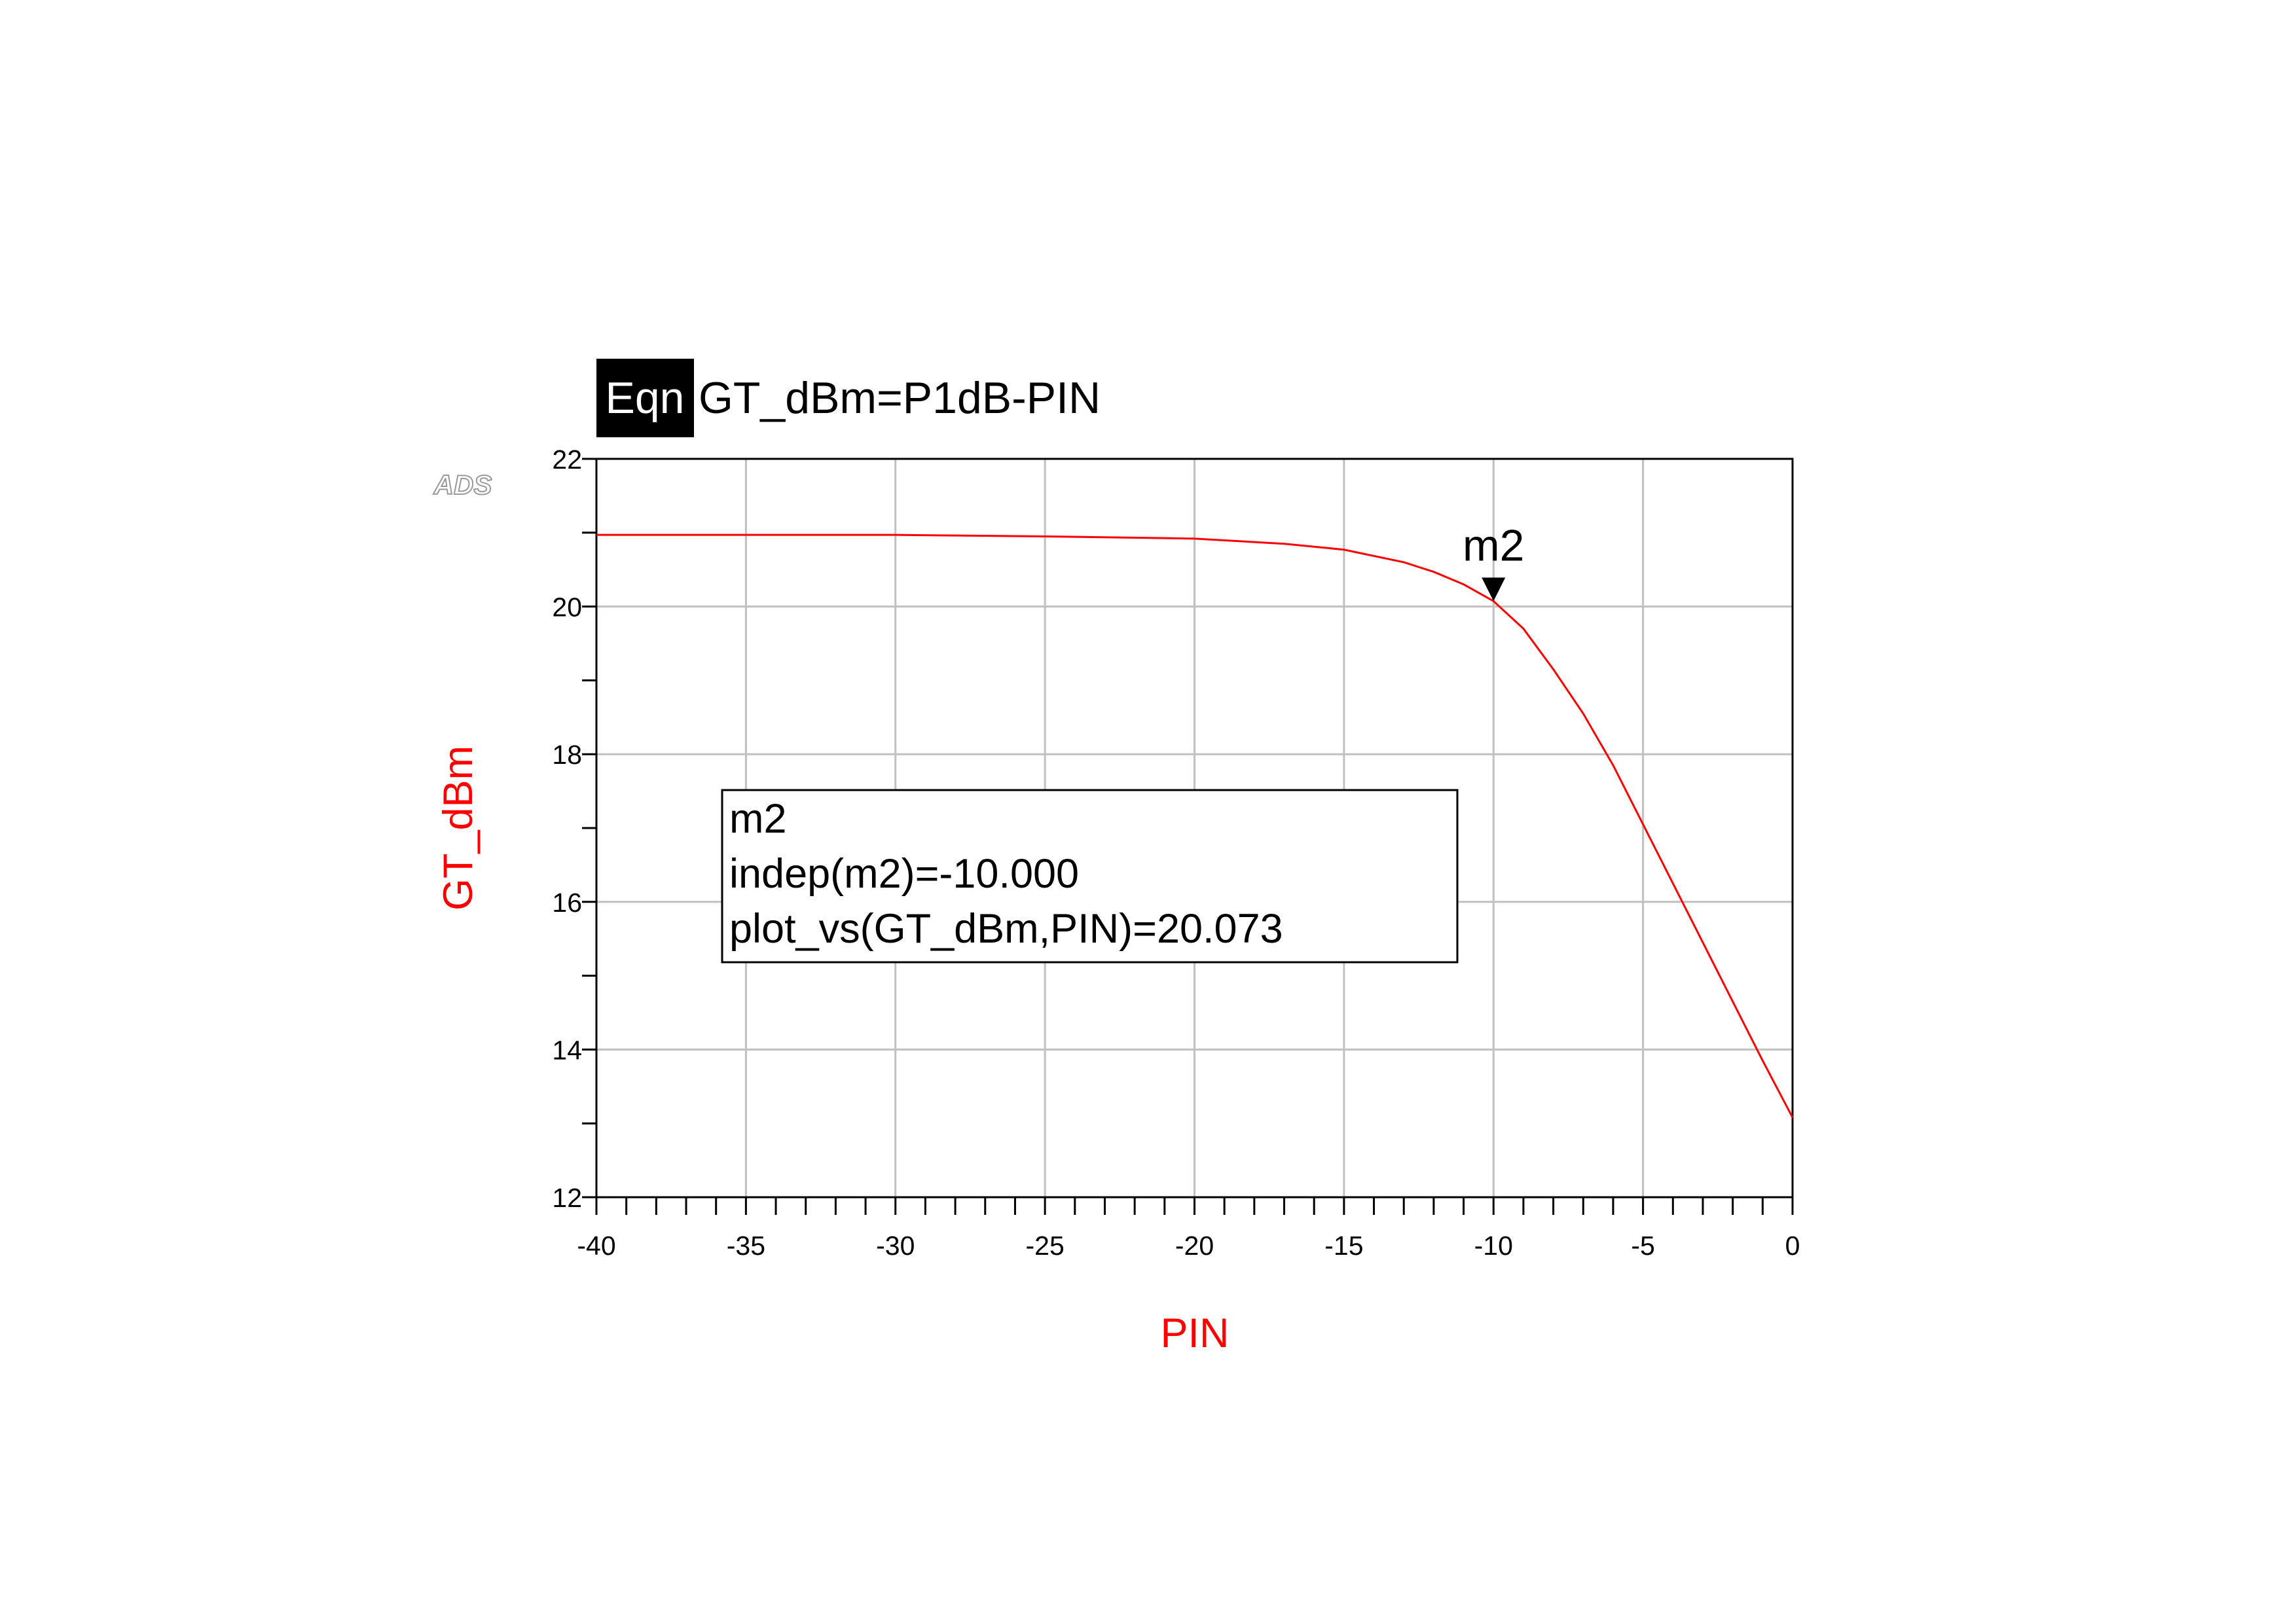 The image size is (2296, 1624). Describe the element at coordinates (1494, 589) in the screenshot. I see `marker` at that location.